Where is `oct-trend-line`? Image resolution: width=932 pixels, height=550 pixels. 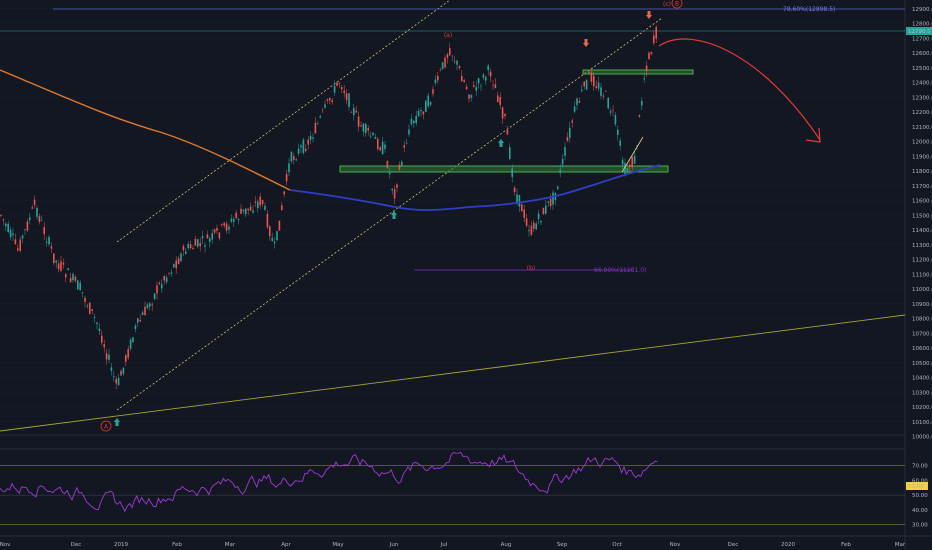 oct-trend-line is located at coordinates (632, 154).